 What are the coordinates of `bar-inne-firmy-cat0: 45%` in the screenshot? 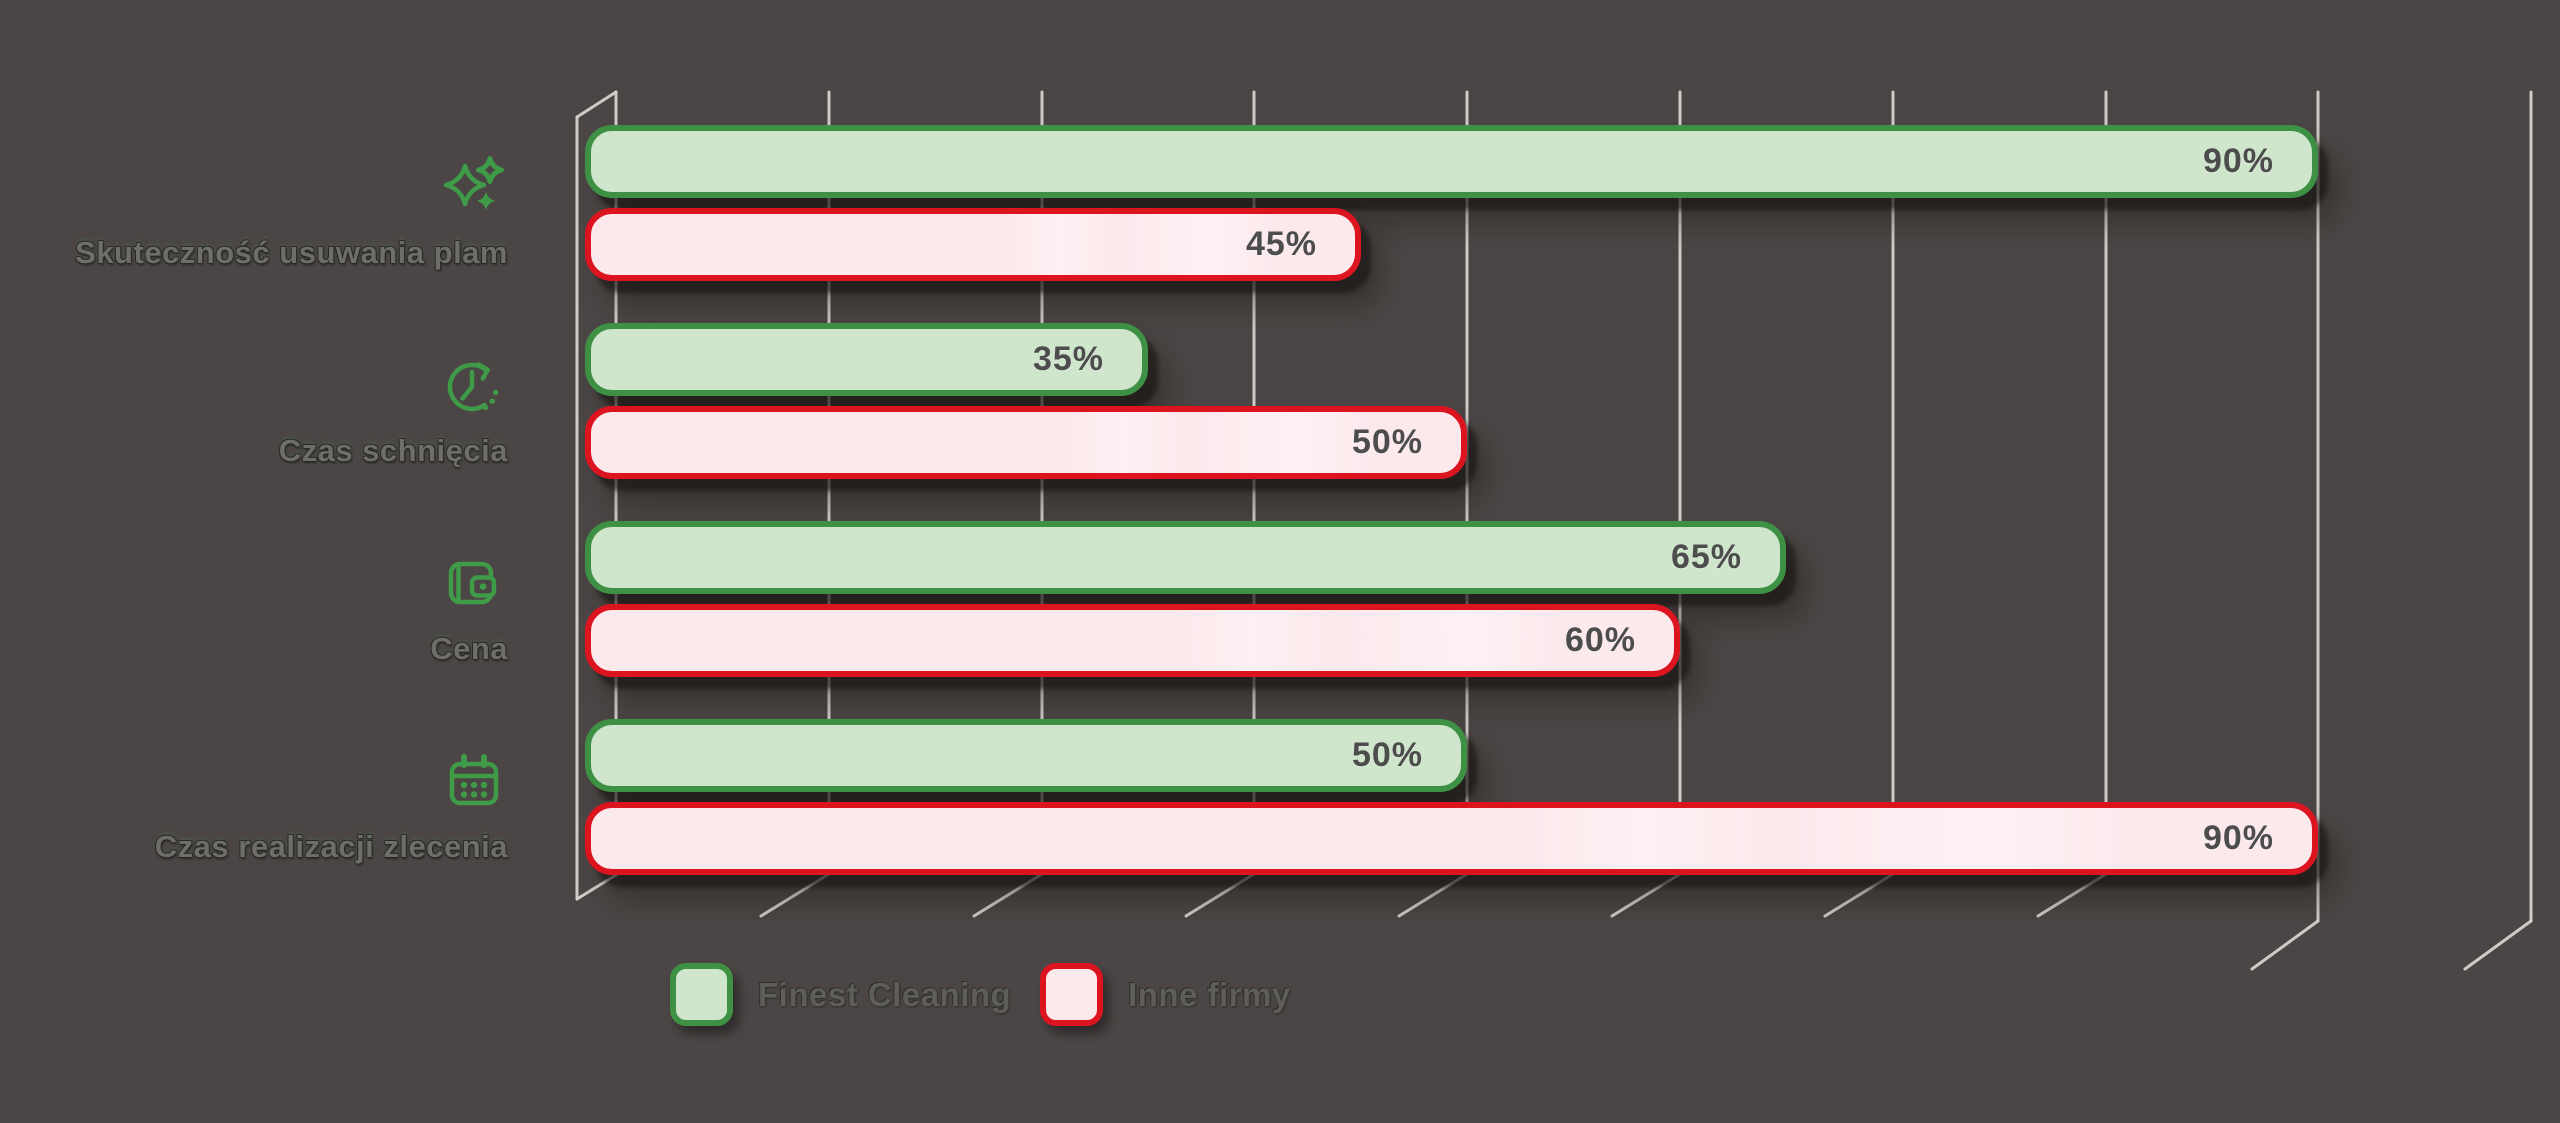 It's located at (973, 244).